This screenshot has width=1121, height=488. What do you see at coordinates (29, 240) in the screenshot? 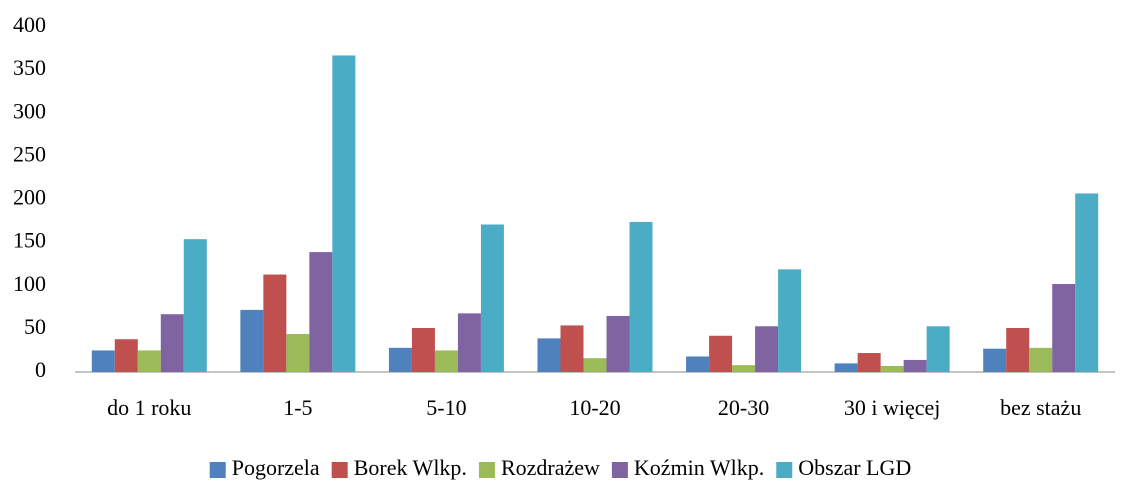
I see `y-tick-label: 150` at bounding box center [29, 240].